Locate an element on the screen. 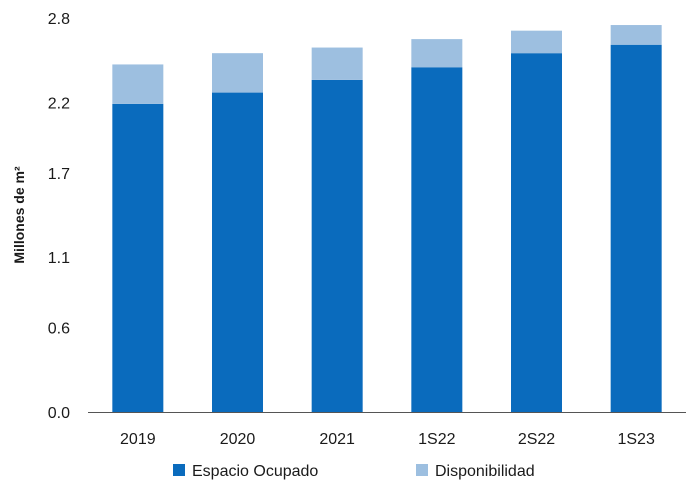 The width and height of the screenshot is (696, 484). x-tick-label: 2021 is located at coordinates (337, 439).